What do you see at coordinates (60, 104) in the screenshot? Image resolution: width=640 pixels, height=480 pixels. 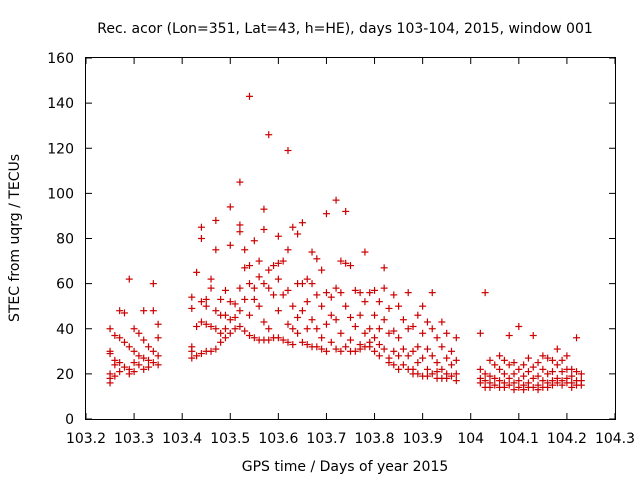 I see `y-tick-label: 140` at bounding box center [60, 104].